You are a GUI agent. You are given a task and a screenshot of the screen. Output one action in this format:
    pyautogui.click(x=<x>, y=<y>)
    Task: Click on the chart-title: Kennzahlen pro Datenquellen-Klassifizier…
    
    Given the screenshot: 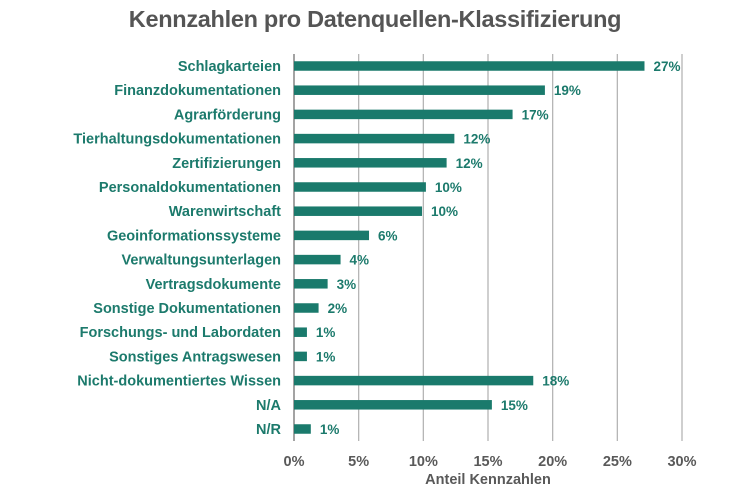 What is the action you would take?
    pyautogui.click(x=375, y=19)
    